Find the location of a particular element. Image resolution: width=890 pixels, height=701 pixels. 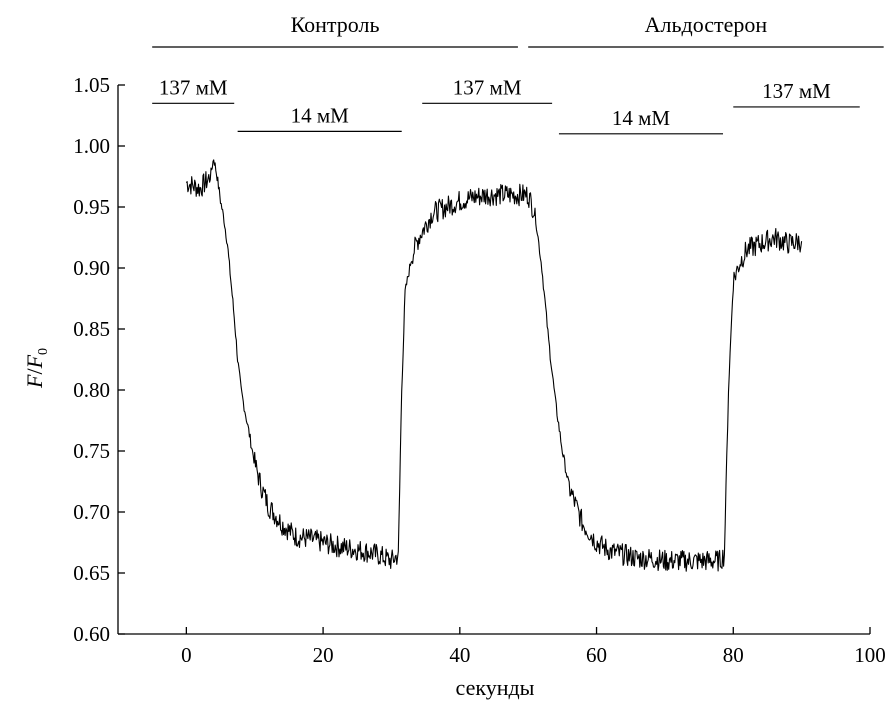

y-tick-label: 0.90 is located at coordinates (91, 268).